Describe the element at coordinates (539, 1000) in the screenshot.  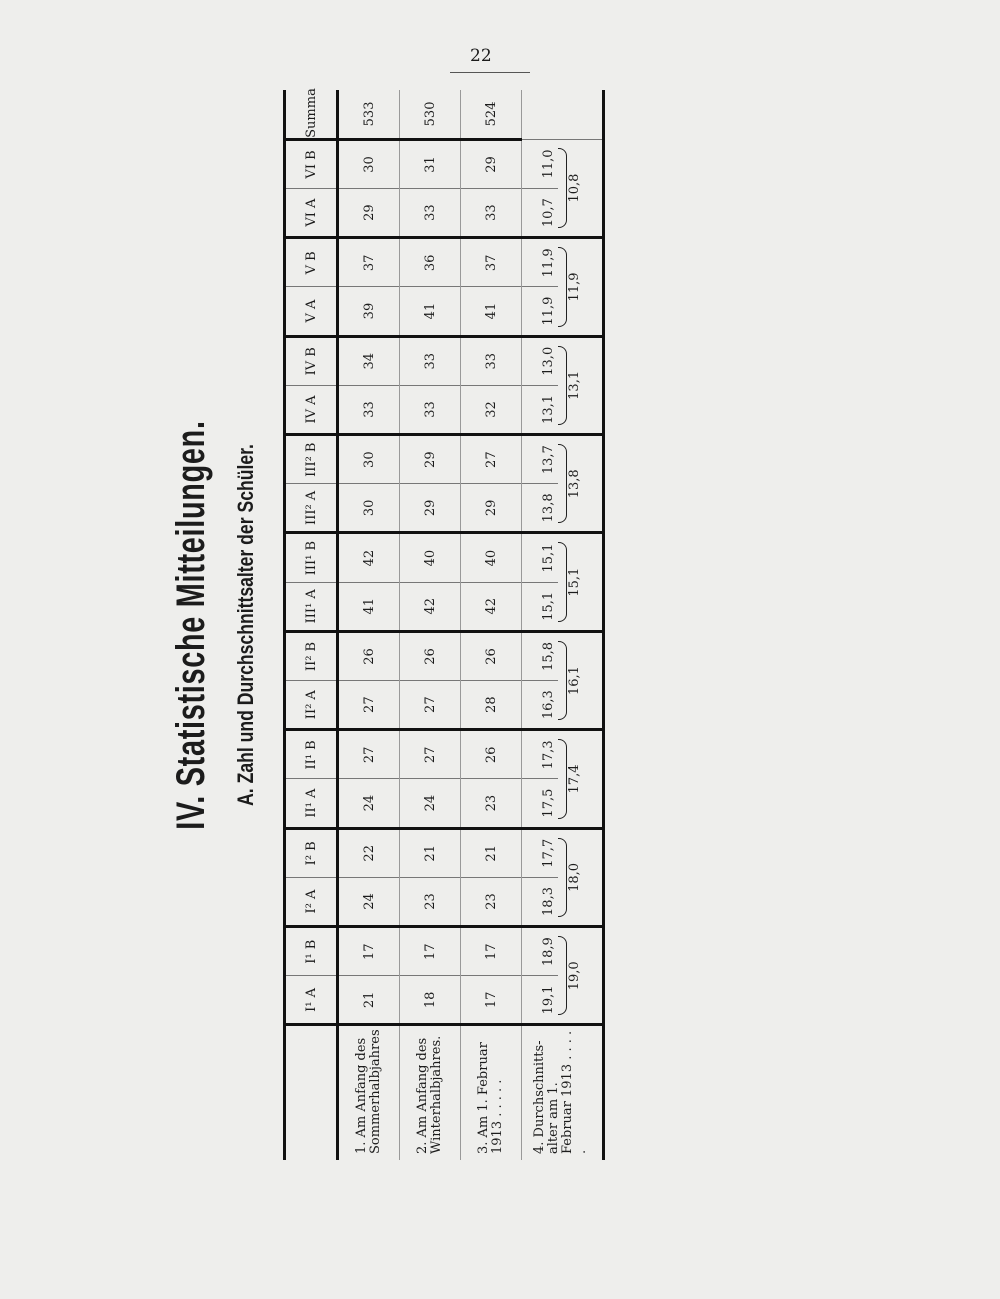
I see `table-cell: 19,1` at that location.